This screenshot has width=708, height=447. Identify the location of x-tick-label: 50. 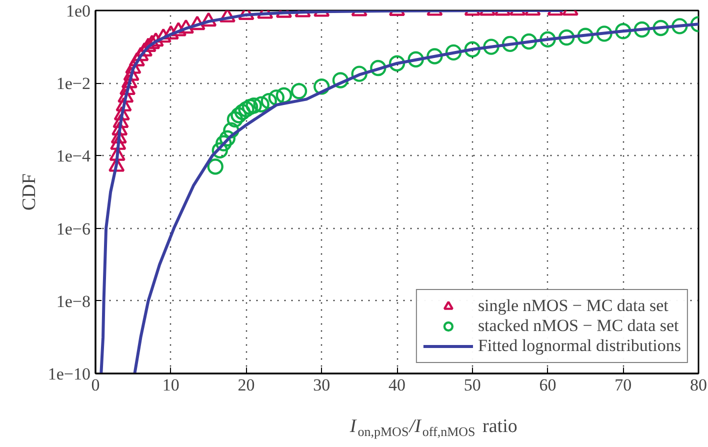
(472, 385).